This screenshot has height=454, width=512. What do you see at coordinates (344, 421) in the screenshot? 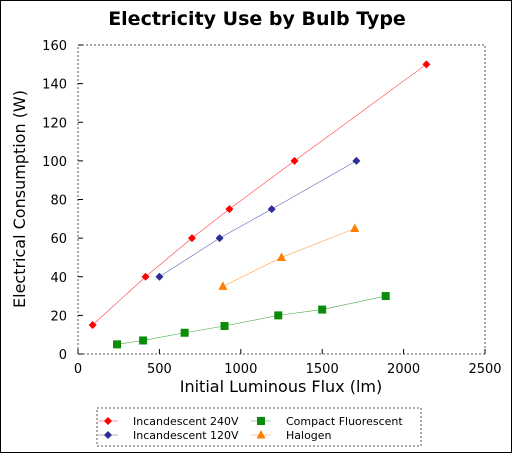
I see `legend-label: Compact Fluorescent` at bounding box center [344, 421].